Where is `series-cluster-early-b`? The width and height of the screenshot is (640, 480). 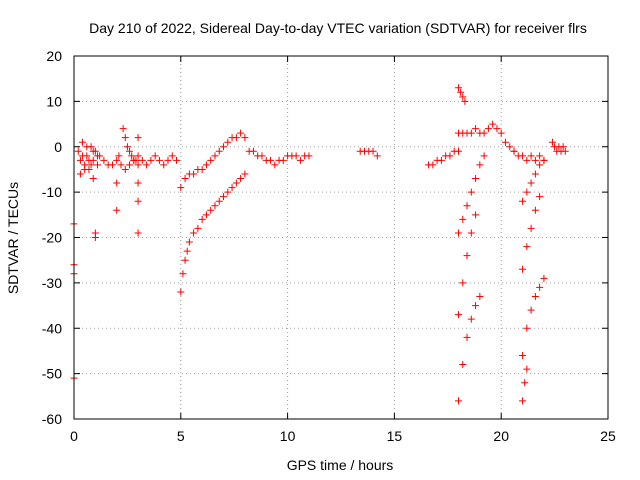 series-cluster-early-b is located at coordinates (140, 162).